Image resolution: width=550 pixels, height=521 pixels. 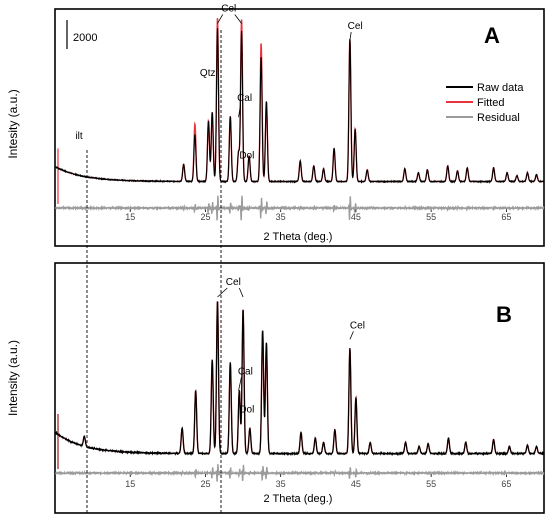 I want to click on panel-b-xlabel: 2 Theta (deg.), so click(x=298, y=499).